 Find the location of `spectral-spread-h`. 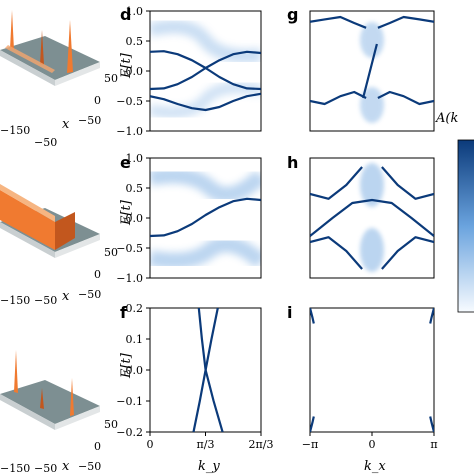

spectral-spread-h is located at coordinates (372, 217).